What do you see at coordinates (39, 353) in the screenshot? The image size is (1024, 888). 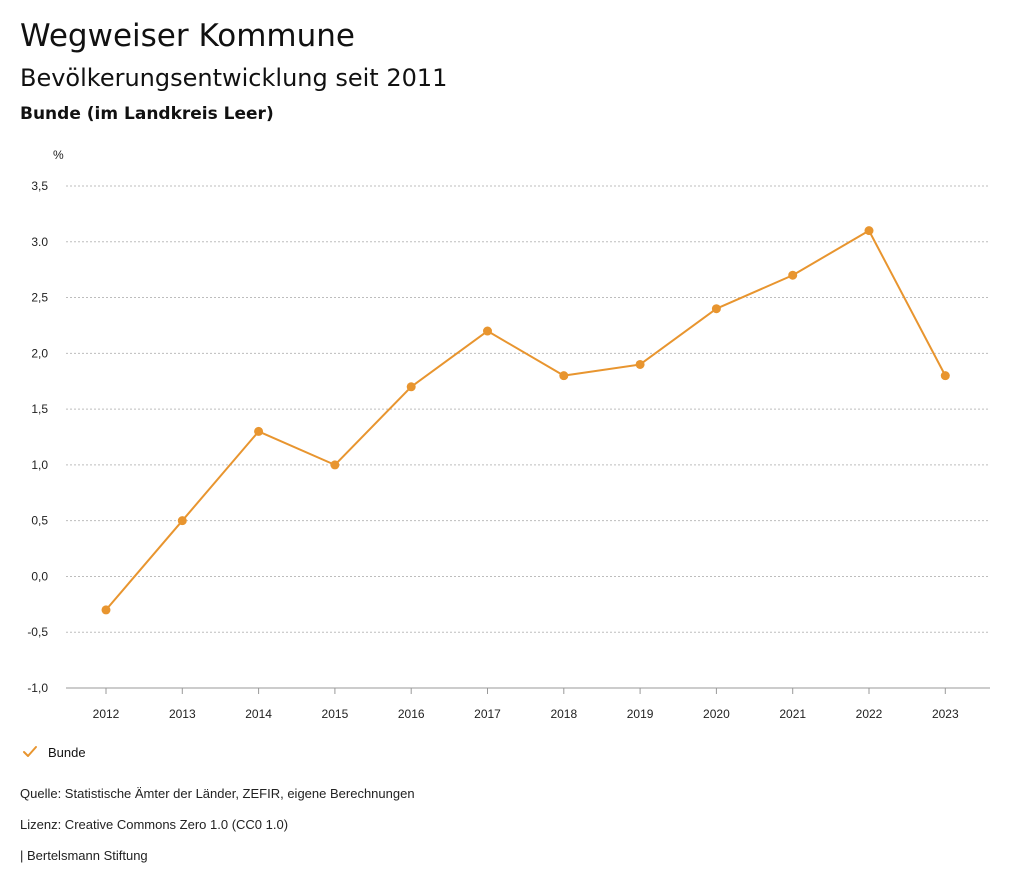 I see `y-tick-label: 2,0` at bounding box center [39, 353].